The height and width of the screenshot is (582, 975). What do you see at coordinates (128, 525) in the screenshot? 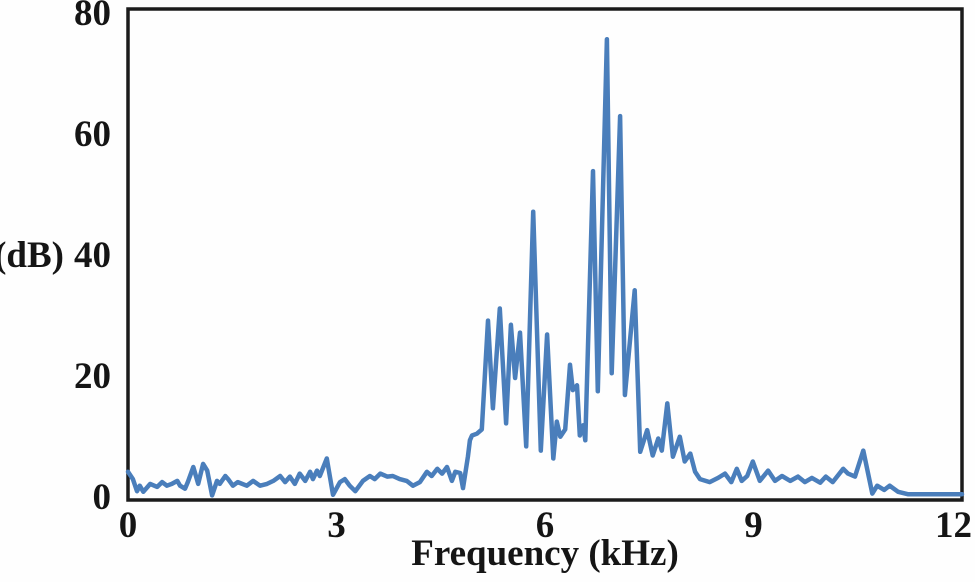
I see `x-tick-label: 0` at bounding box center [128, 525].